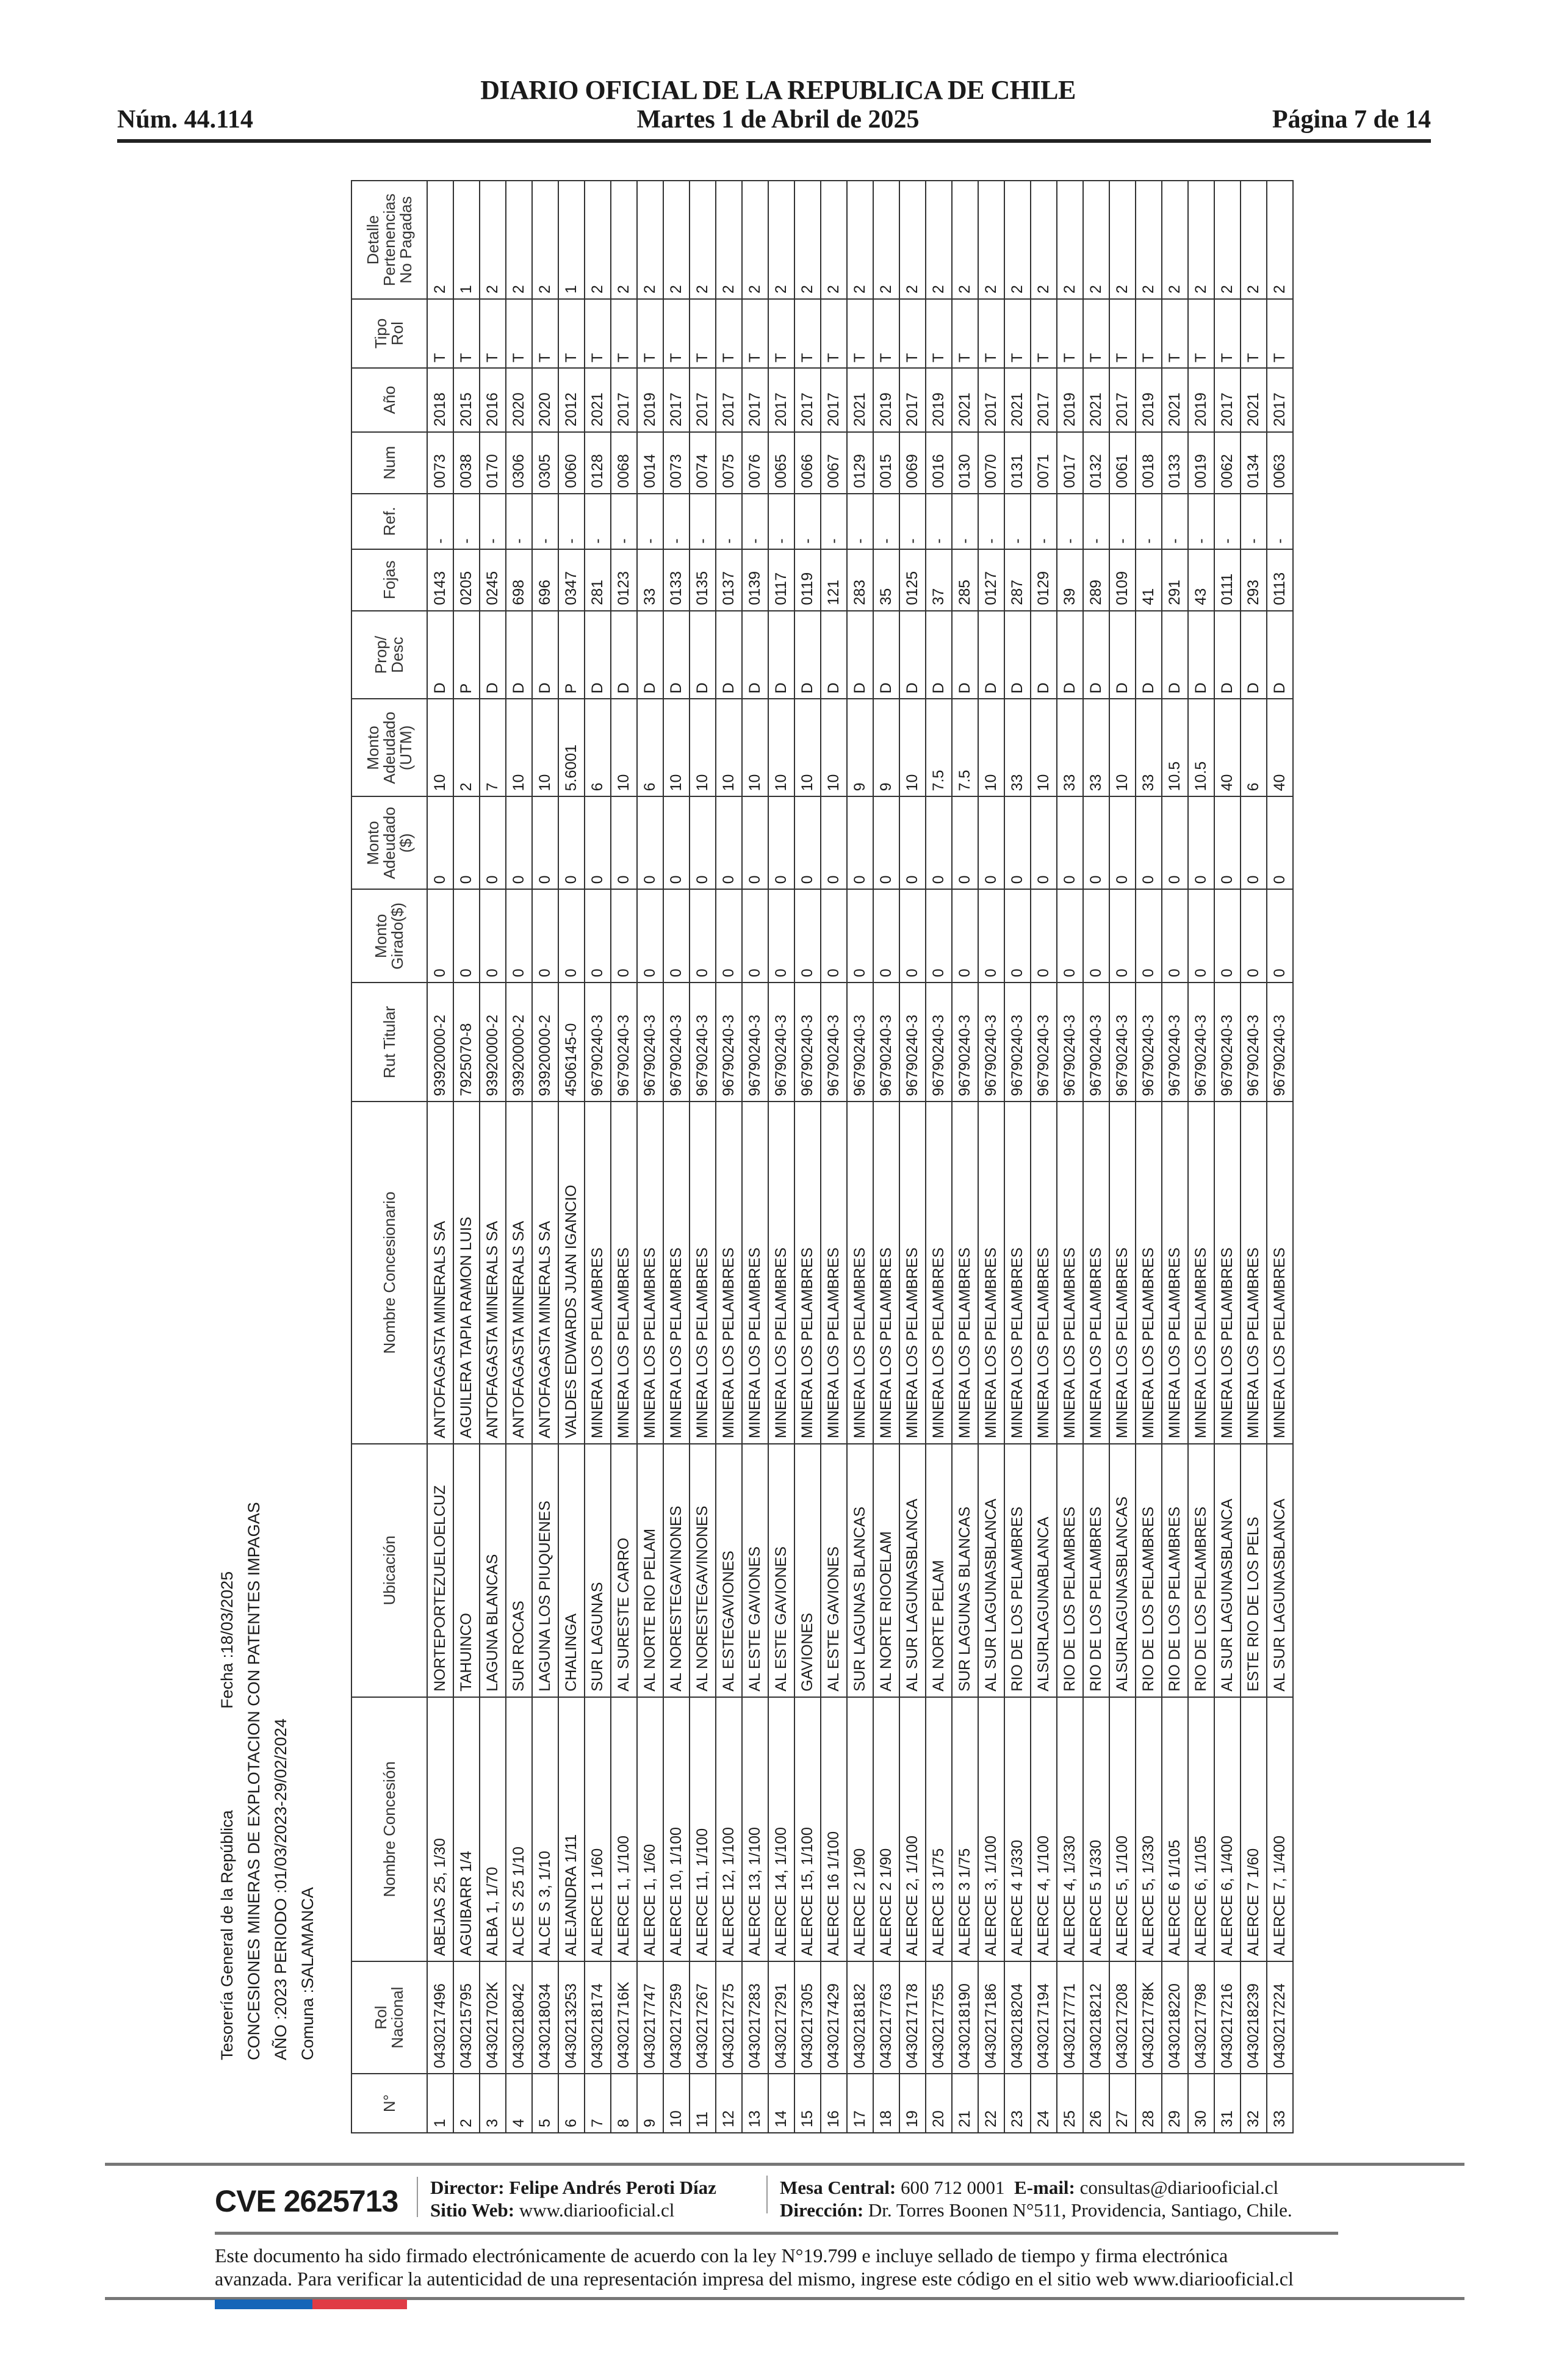 Image resolution: width=1556 pixels, height=2380 pixels. Describe the element at coordinates (1280, 2104) in the screenshot. I see `cell-no: 33` at that location.